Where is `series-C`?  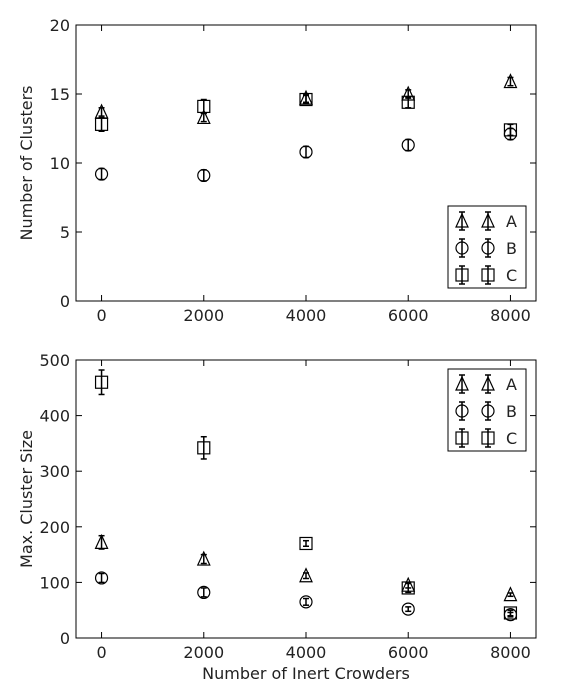 series-C is located at coordinates (306, 114).